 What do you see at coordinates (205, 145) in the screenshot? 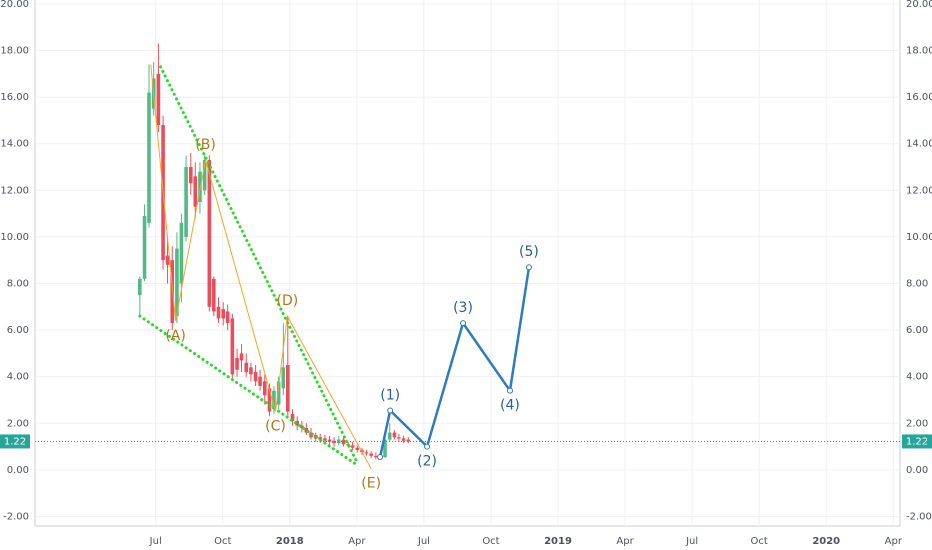
I see `wave-label: (B)` at bounding box center [205, 145].